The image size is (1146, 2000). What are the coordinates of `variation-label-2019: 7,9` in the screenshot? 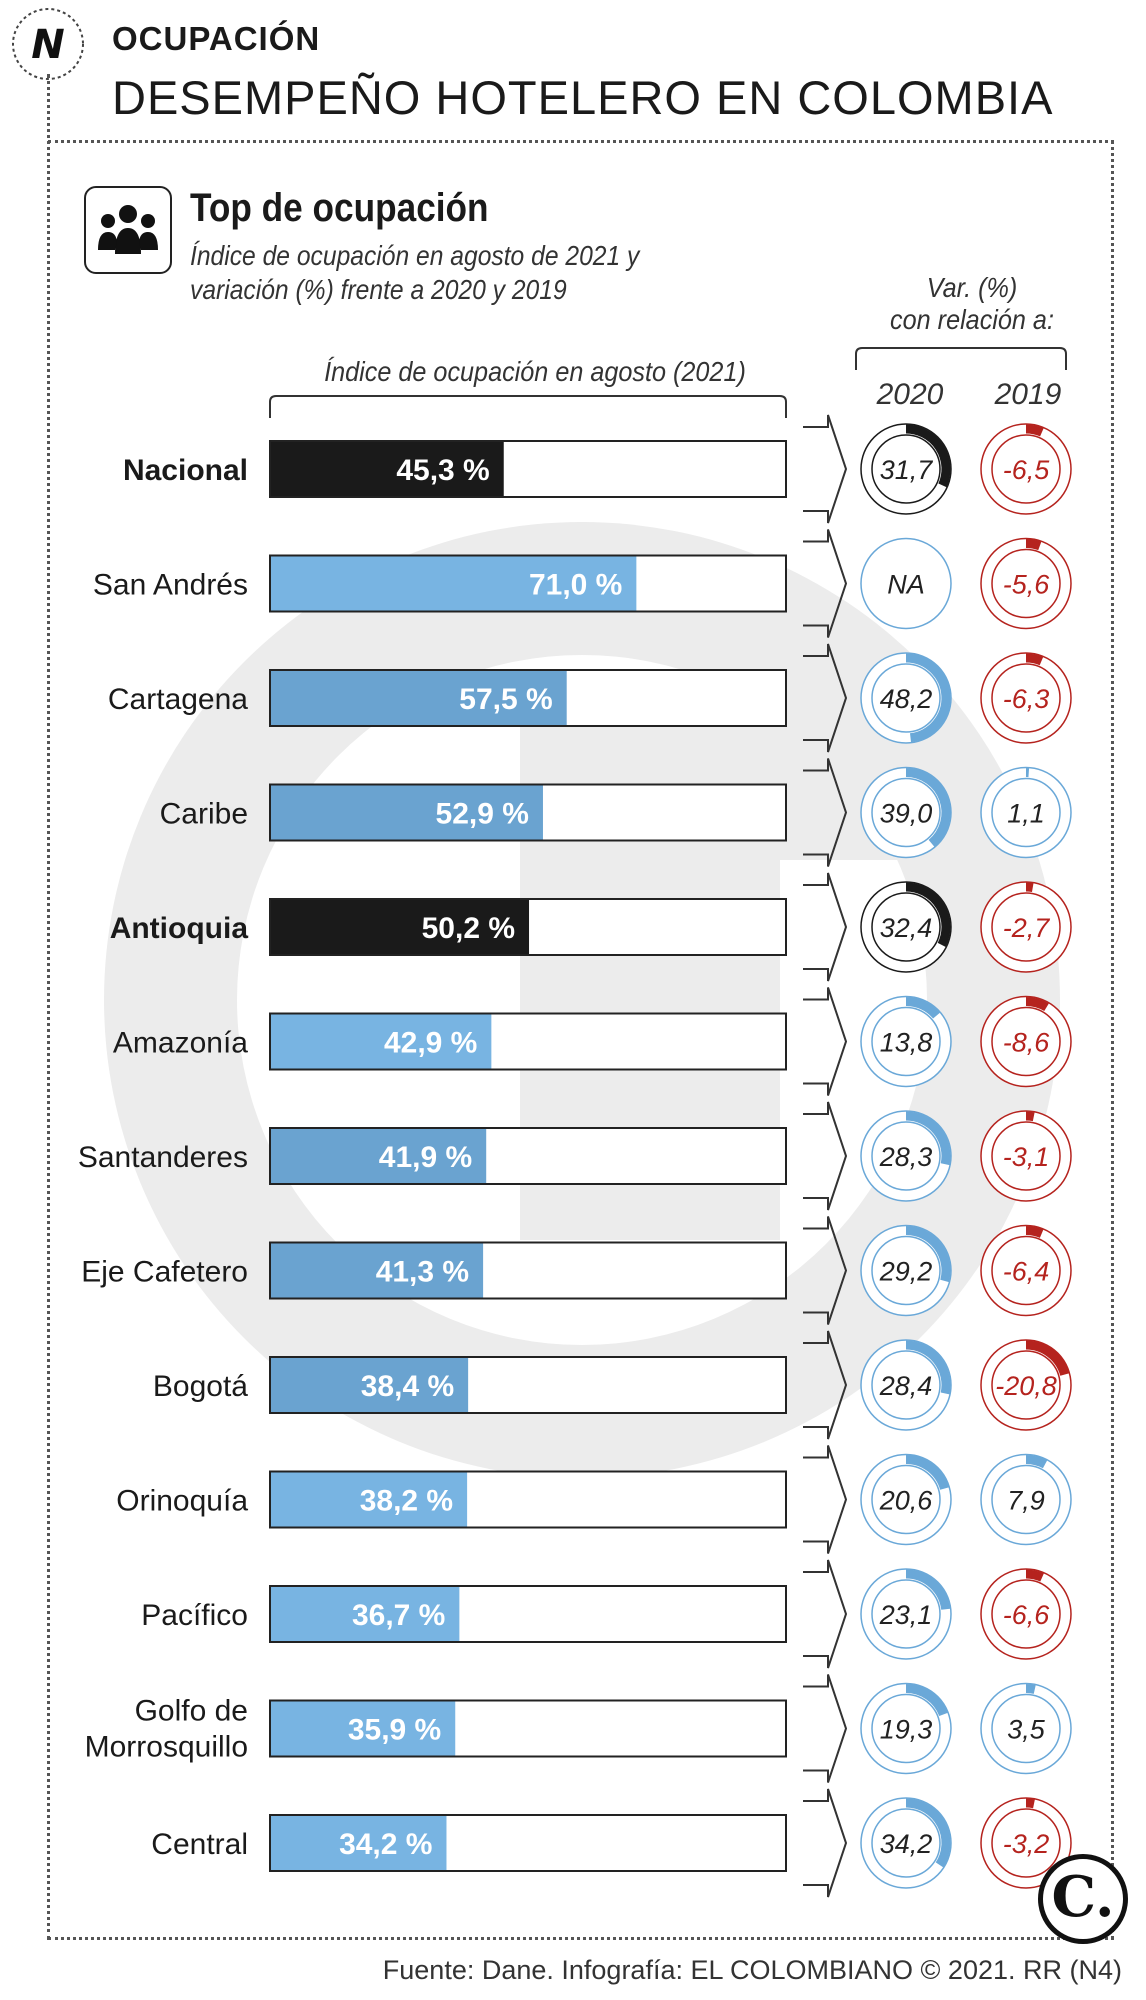 It's located at (1026, 1501).